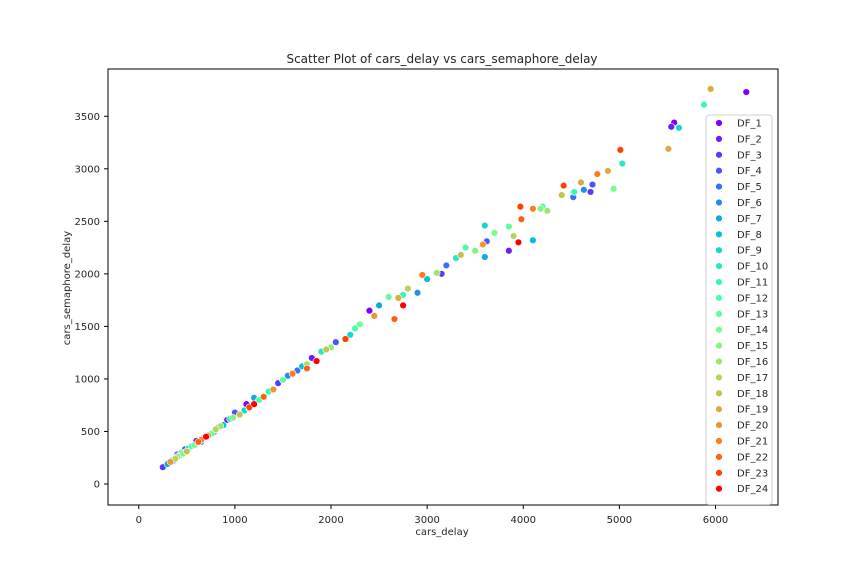  What do you see at coordinates (87, 169) in the screenshot?
I see `y-tick-label: 3000` at bounding box center [87, 169].